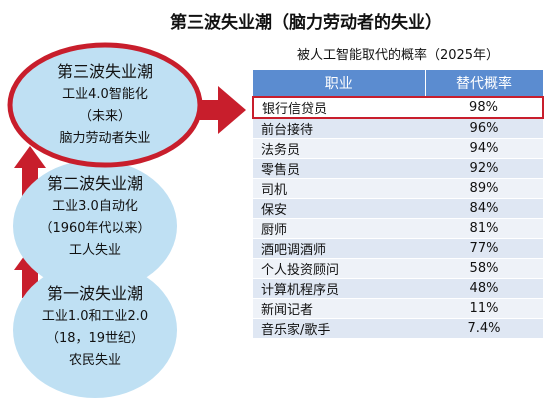 The width and height of the screenshot is (560, 420). Describe the element at coordinates (484, 208) in the screenshot. I see `rate-cell: 84%` at that location.